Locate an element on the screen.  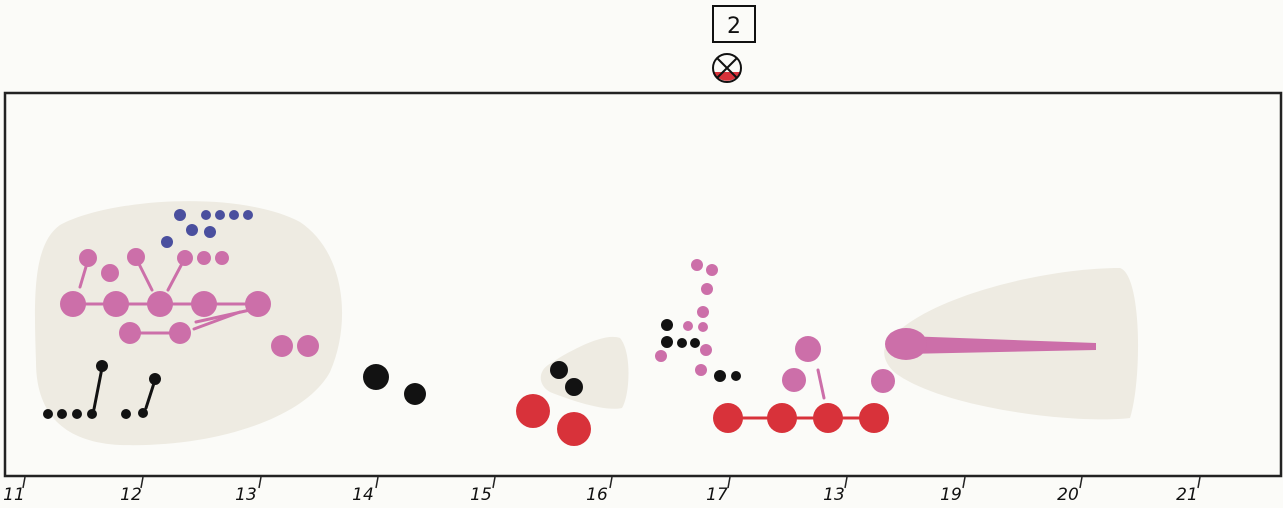
axis-label: 15 is located at coordinates (481, 495).